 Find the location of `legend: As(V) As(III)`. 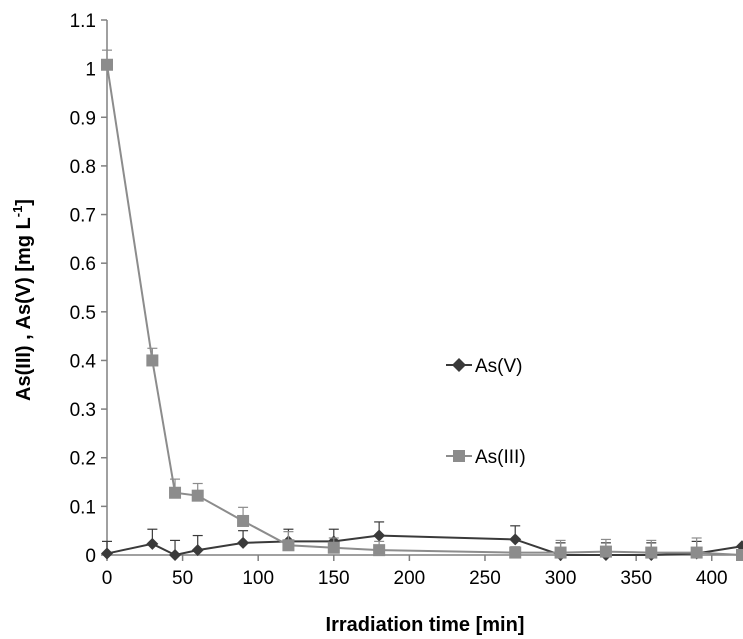

legend: As(V) As(III) is located at coordinates (486, 412).